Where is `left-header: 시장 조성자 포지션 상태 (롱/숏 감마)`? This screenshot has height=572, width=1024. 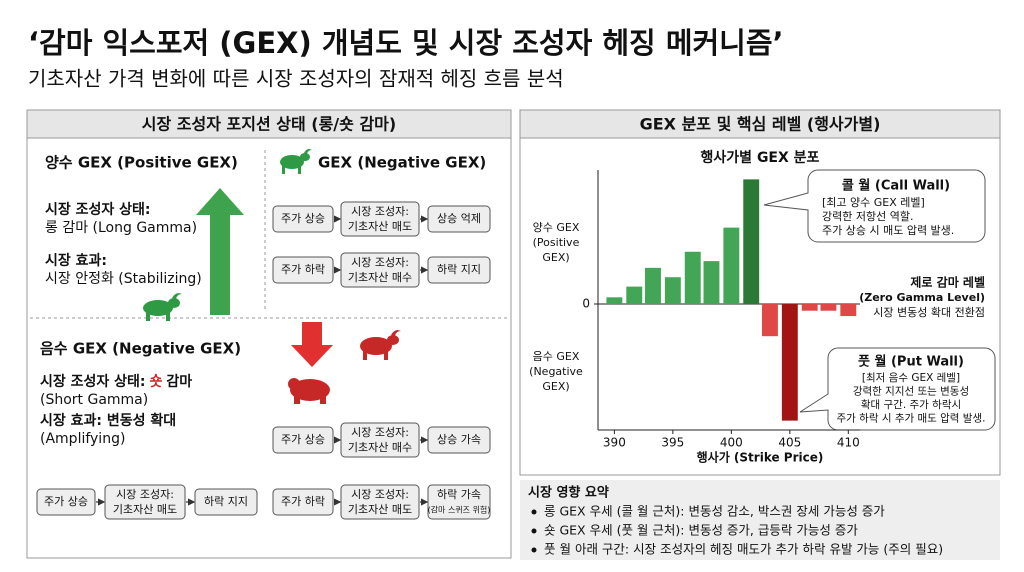 left-header: 시장 조성자 포지션 상태 (롱/숏 감마) is located at coordinates (269, 124).